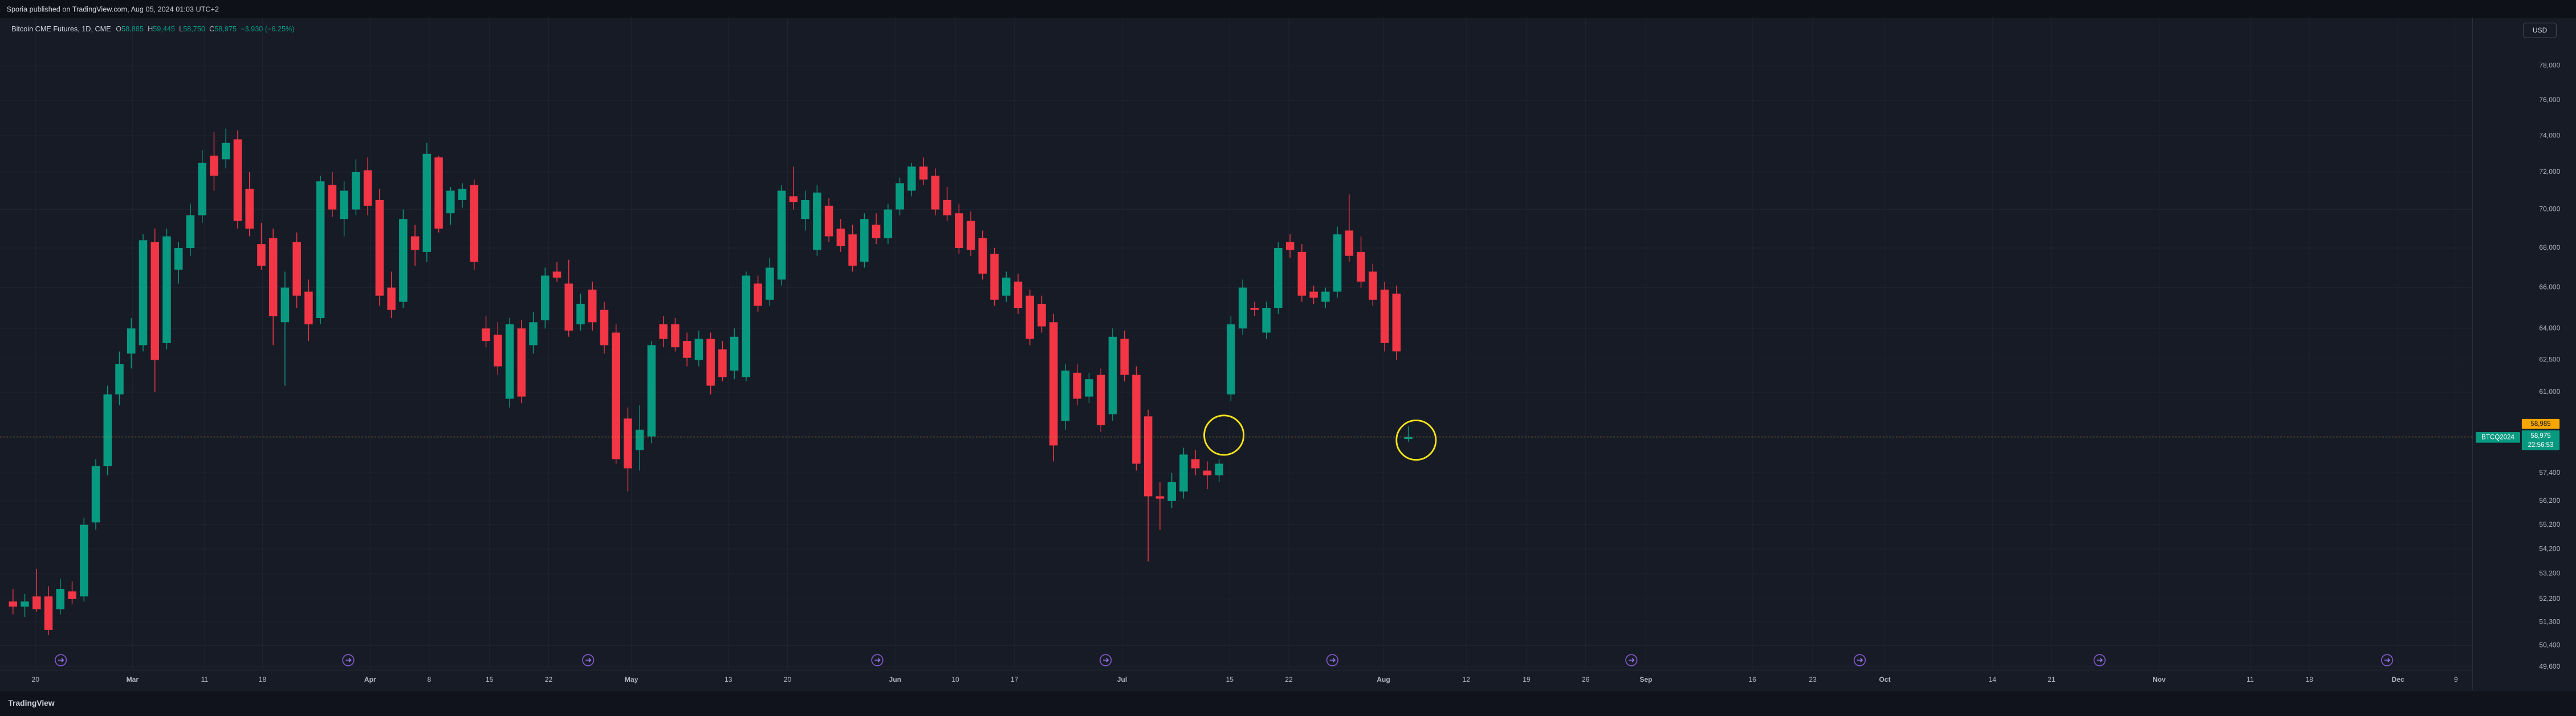  Describe the element at coordinates (31, 702) in the screenshot. I see `footer-logo: TradingView` at that location.